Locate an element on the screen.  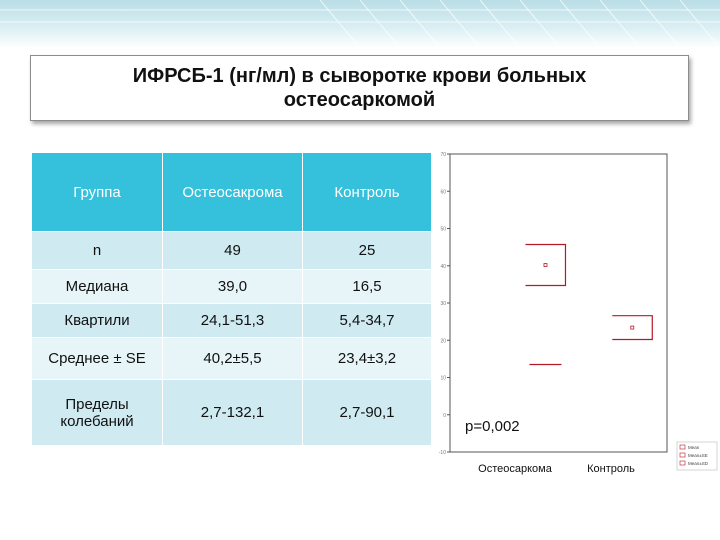
table-cell: 23,4±3,2 is located at coordinates (367, 358).